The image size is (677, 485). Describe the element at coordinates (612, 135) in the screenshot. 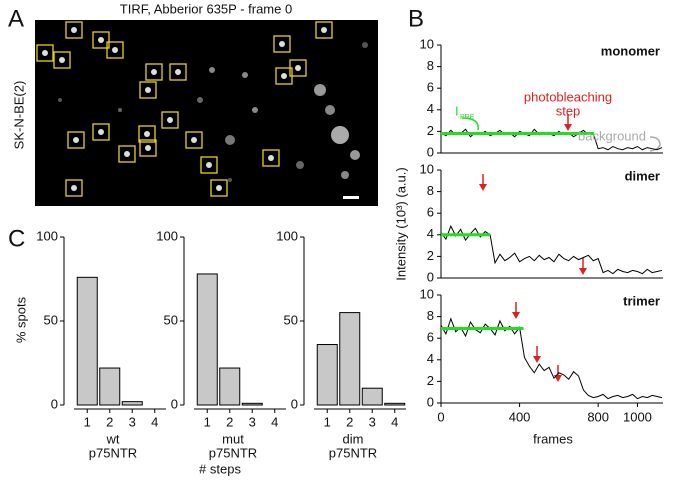

I see `annotation: background` at that location.